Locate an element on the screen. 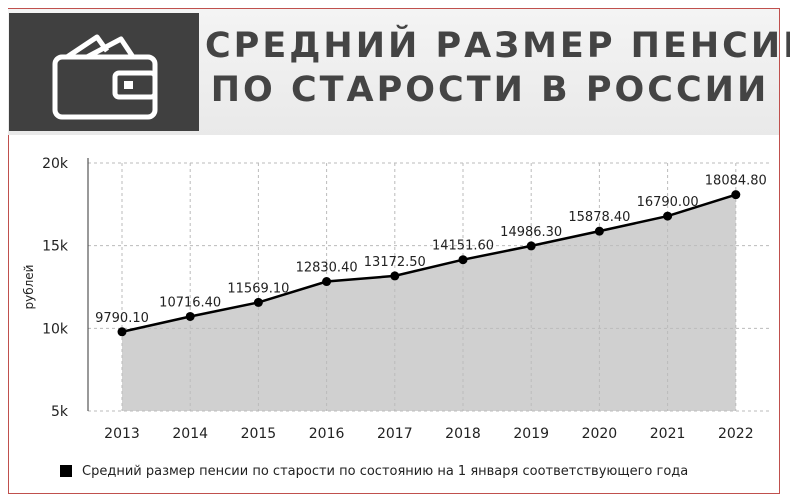 The image size is (790, 500). data-label: 15878.40 is located at coordinates (599, 217).